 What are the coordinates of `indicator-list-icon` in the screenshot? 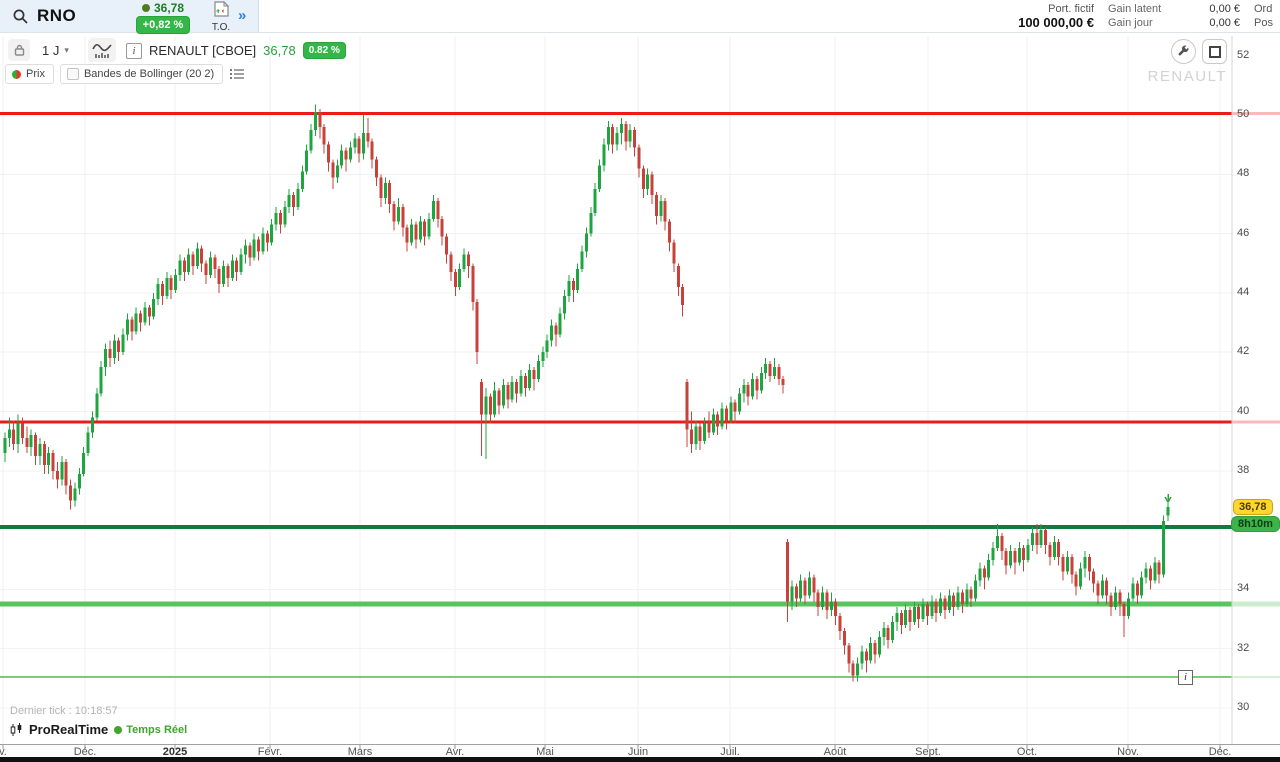 It's located at (237, 74).